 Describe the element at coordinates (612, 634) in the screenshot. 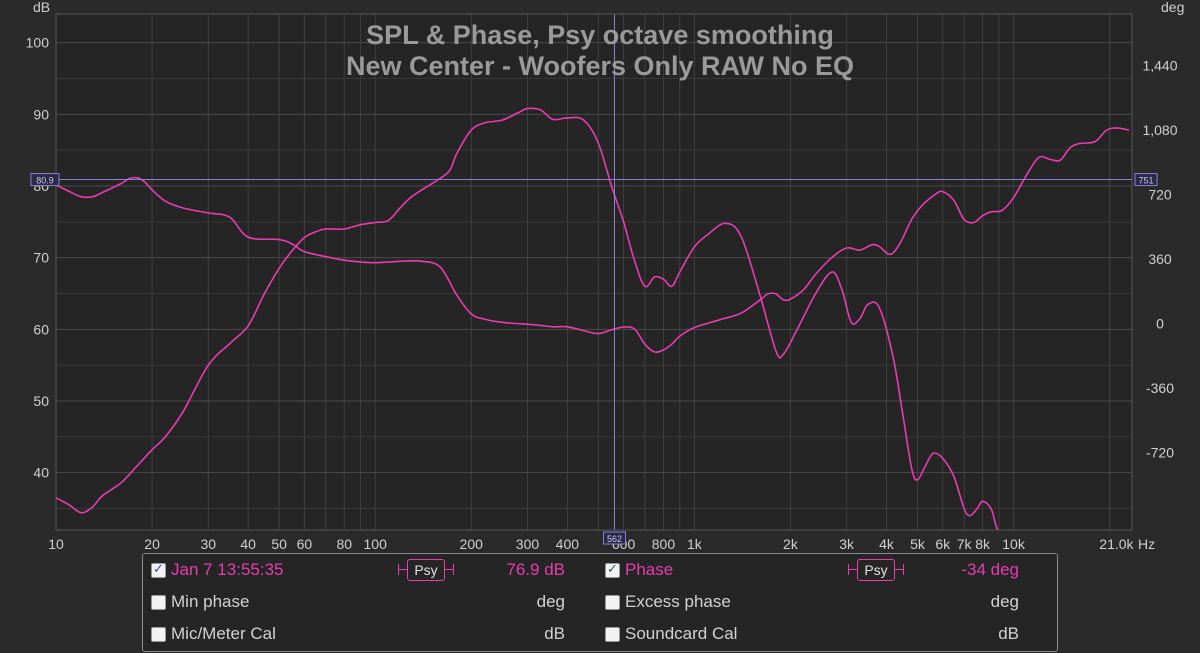

I see `soundcard-cal-checkbox` at that location.